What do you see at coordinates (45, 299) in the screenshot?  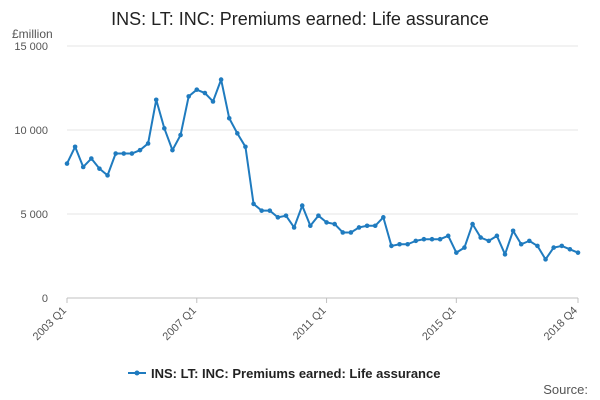 I see `y-tick-label: 0` at bounding box center [45, 299].